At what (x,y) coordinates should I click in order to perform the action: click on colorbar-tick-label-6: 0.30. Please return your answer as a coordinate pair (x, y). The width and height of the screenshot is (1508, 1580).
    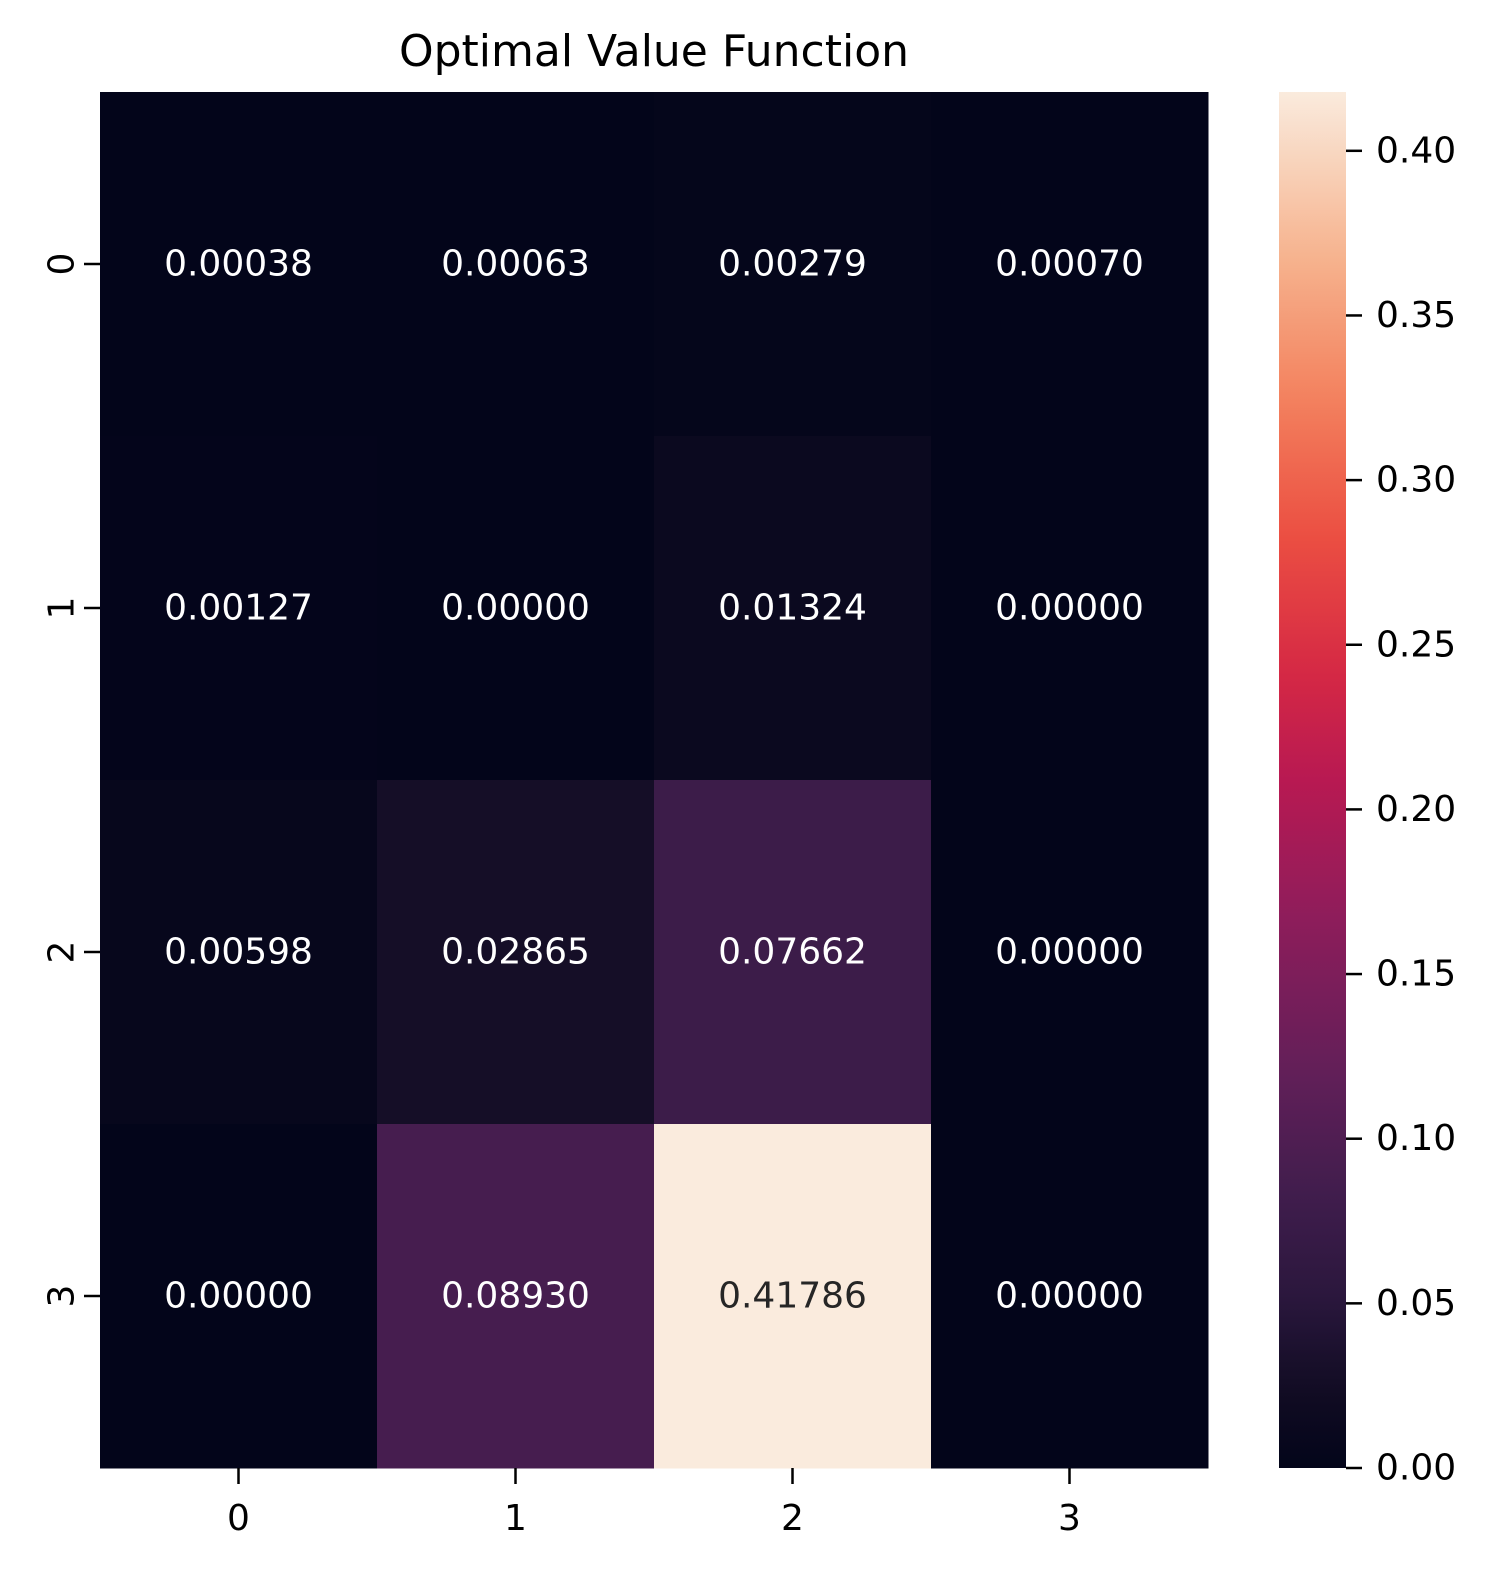
    Looking at the image, I should click on (1416, 480).